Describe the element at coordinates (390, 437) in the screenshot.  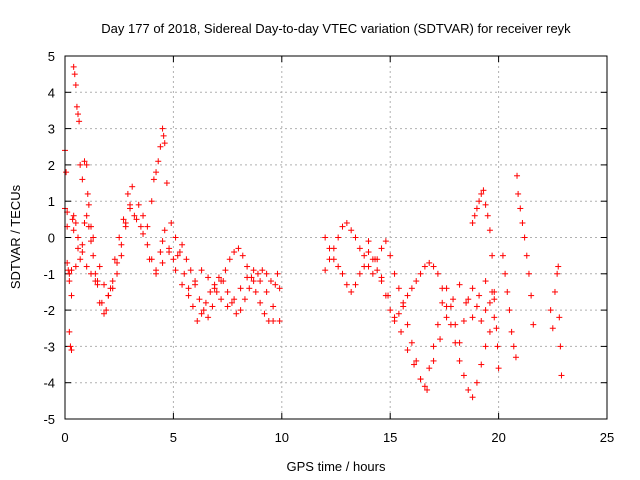
I see `x-tick-label: 15` at that location.